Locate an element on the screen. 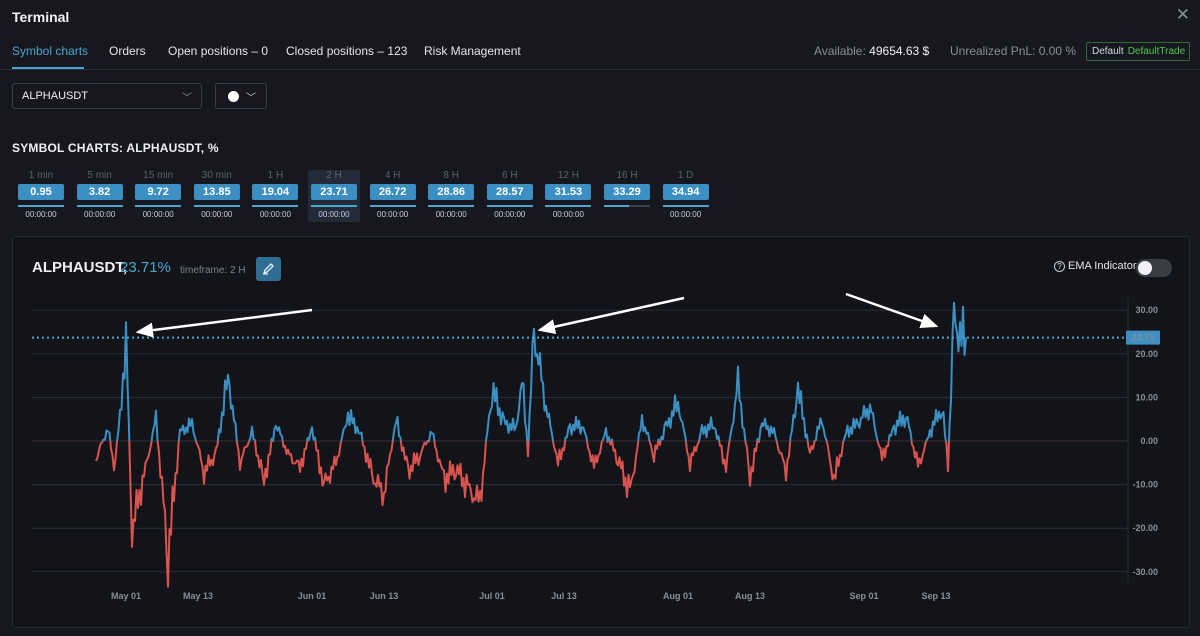 This screenshot has width=1200, height=636. timeframe-value: 31.53 is located at coordinates (568, 192).